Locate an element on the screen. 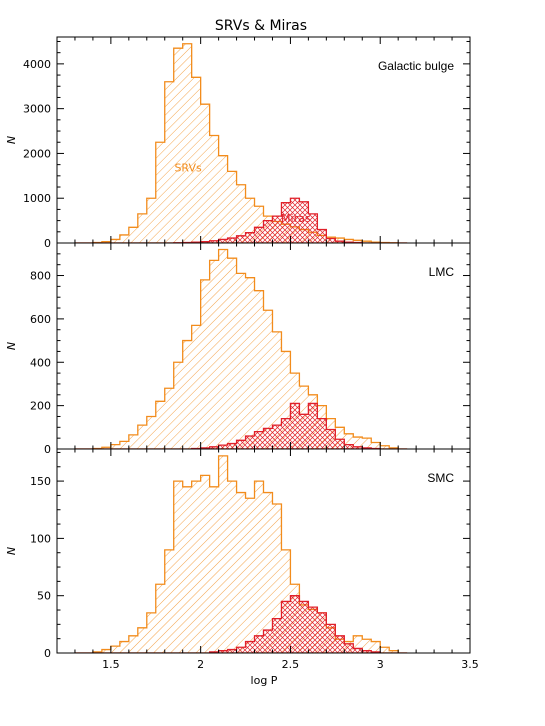  panel-0-label: Galactic bulge is located at coordinates (416, 66).